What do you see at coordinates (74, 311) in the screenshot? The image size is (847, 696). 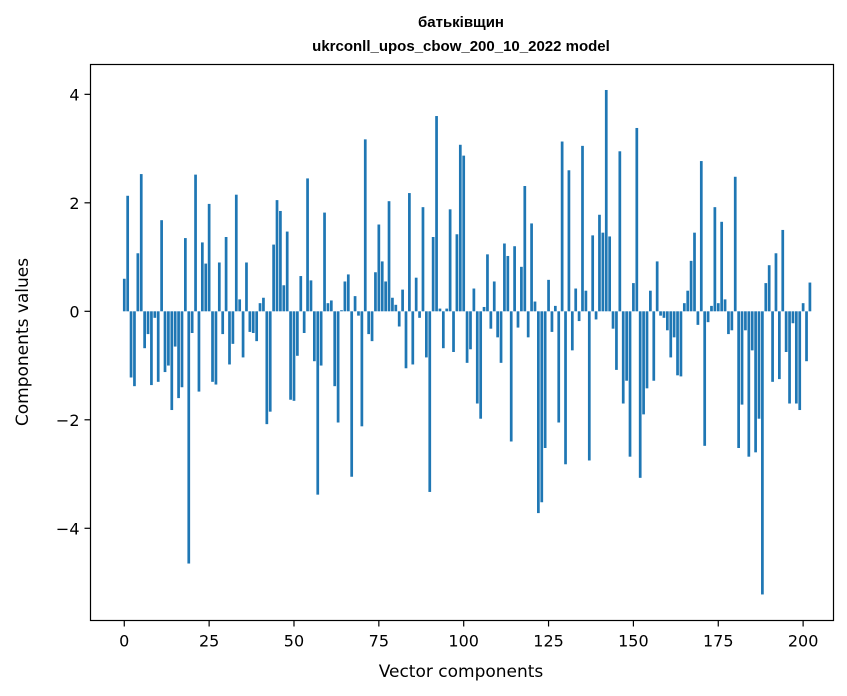 I see `y-tick-label: 0` at bounding box center [74, 311].